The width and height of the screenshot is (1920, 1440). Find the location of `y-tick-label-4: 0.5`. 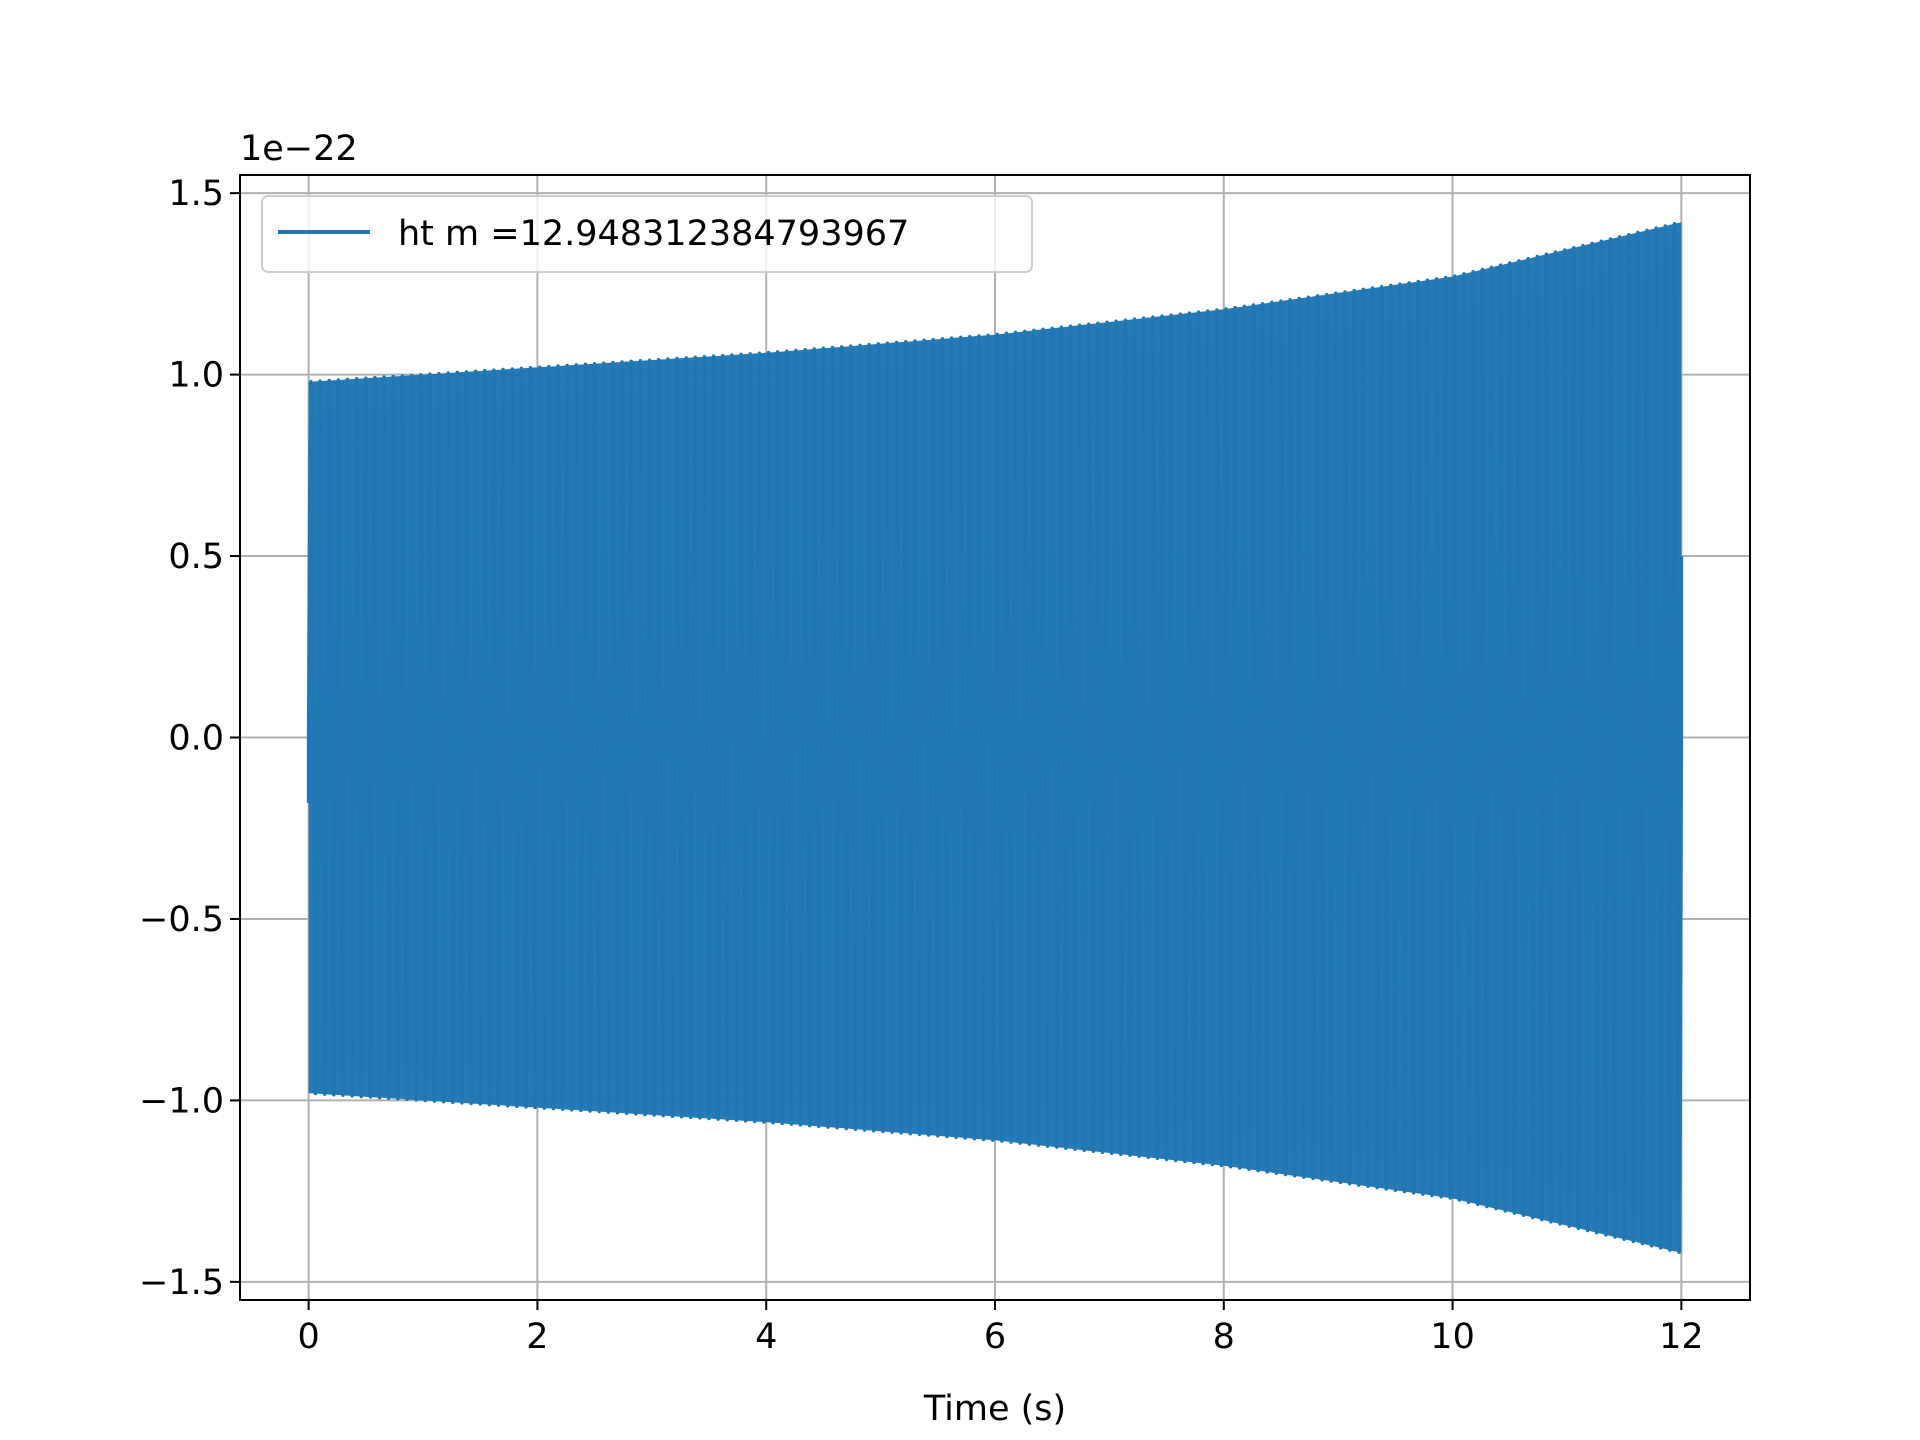

y-tick-label-4: 0.5 is located at coordinates (196, 557).